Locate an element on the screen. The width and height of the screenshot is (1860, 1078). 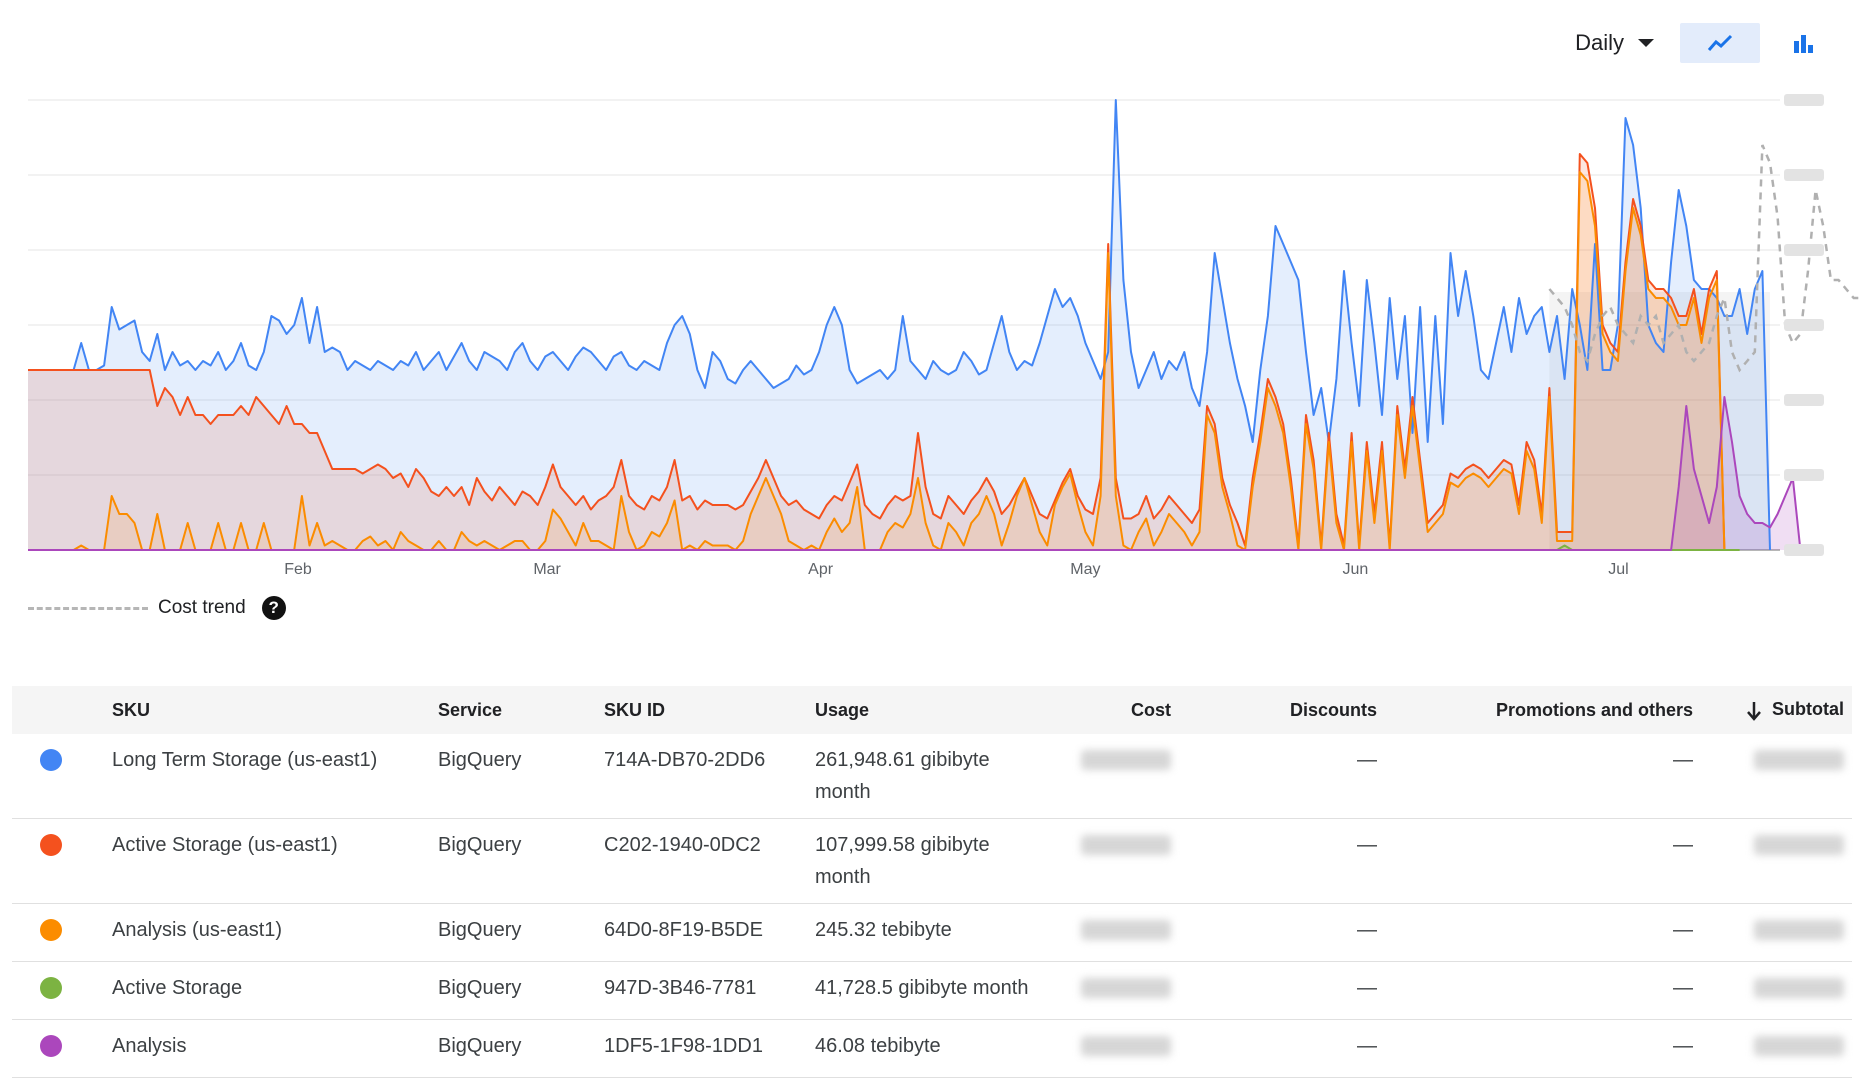
sku-cell: Analysis (us-east1) is located at coordinates (267, 932).